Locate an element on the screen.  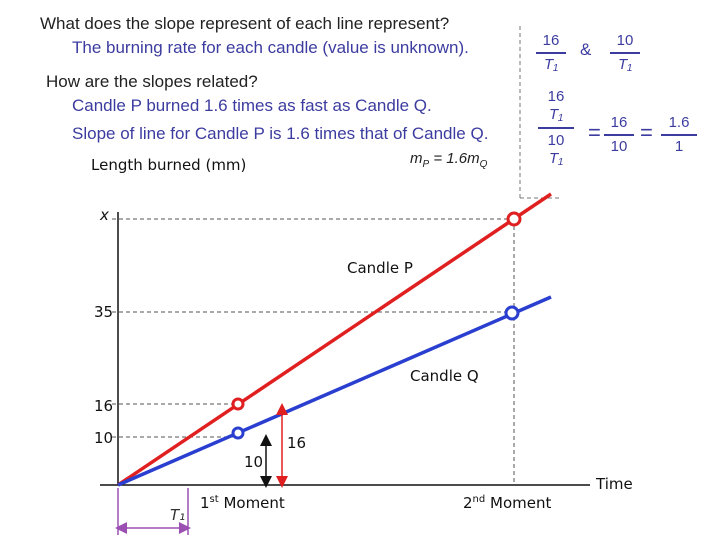
question-slopes-related: How are the slopes related? is located at coordinates (152, 81).